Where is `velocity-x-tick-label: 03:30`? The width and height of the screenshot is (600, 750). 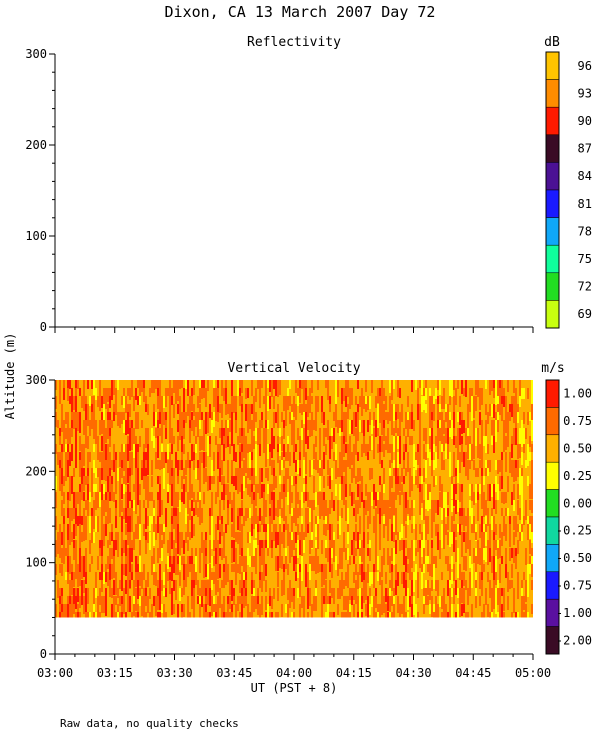 velocity-x-tick-label: 03:30 is located at coordinates (174, 673).